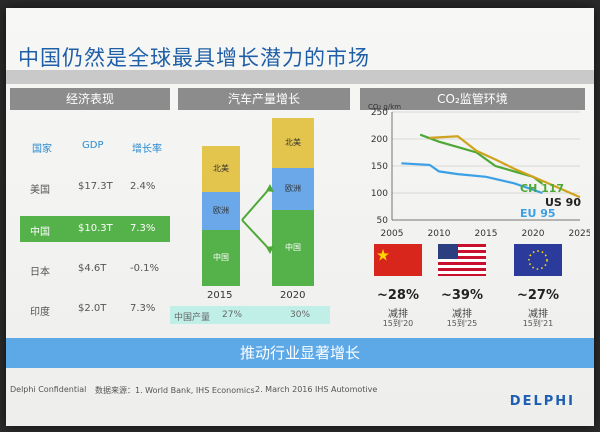 The height and width of the screenshot is (432, 600). Describe the element at coordinates (221, 169) in the screenshot. I see `bar-2015-northamerica: 北美` at that location.